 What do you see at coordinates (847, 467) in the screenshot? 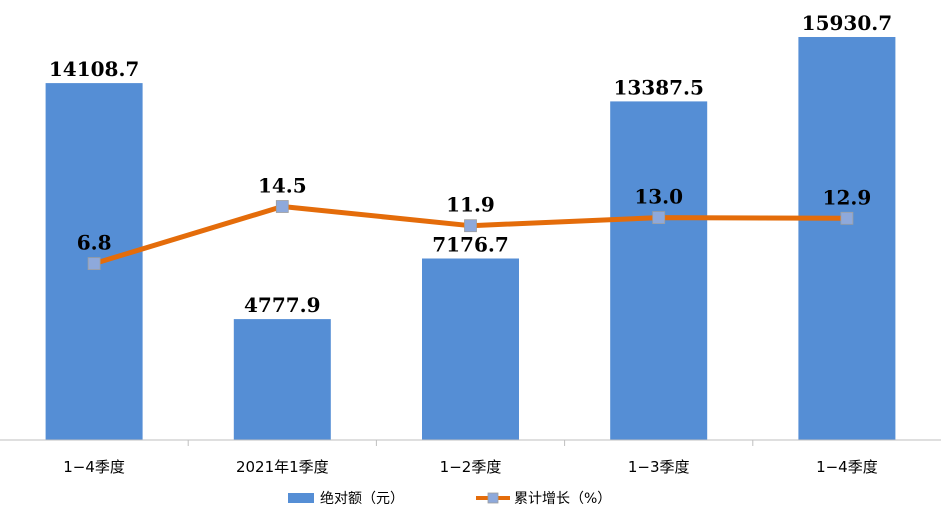
I see `x-tick-label-4: 1−4季度` at bounding box center [847, 467].